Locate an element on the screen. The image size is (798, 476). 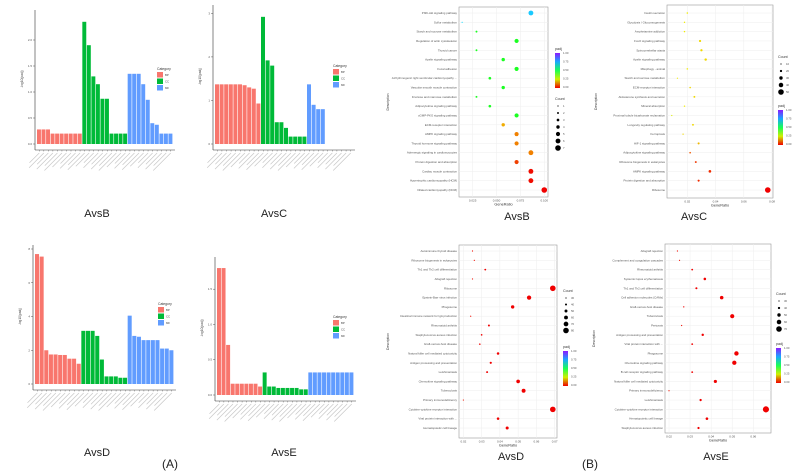
size-legend-title: Count is located at coordinates (781, 294).